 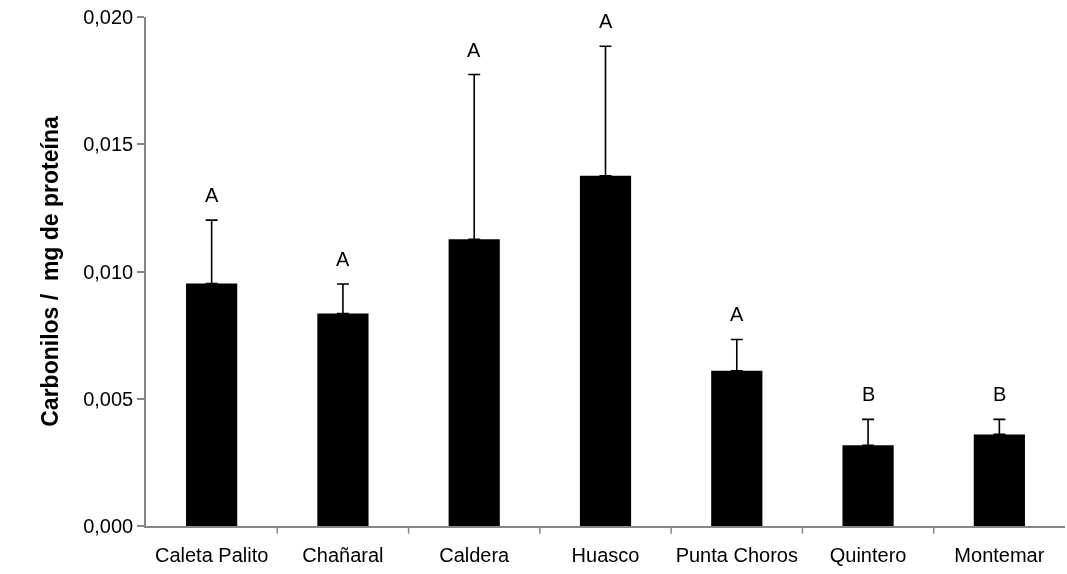 What do you see at coordinates (50, 271) in the screenshot?
I see `y-axis-title: Carbonilos / mg de proteína` at bounding box center [50, 271].